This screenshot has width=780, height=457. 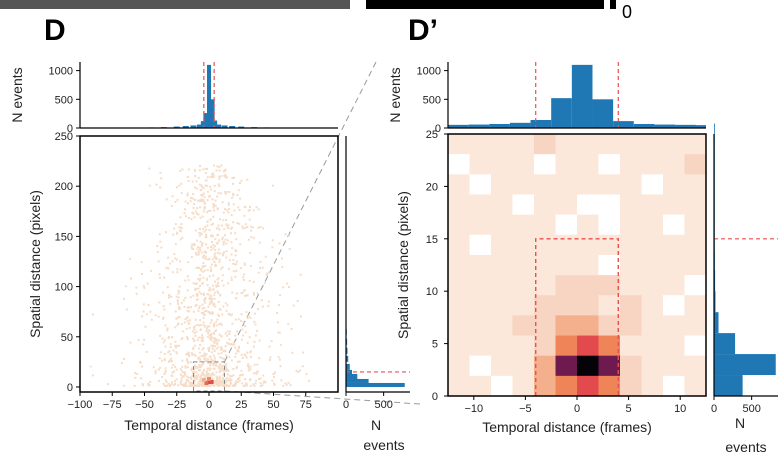 What do you see at coordinates (209, 381) in the screenshot?
I see `event-bin-dense` at bounding box center [209, 381].